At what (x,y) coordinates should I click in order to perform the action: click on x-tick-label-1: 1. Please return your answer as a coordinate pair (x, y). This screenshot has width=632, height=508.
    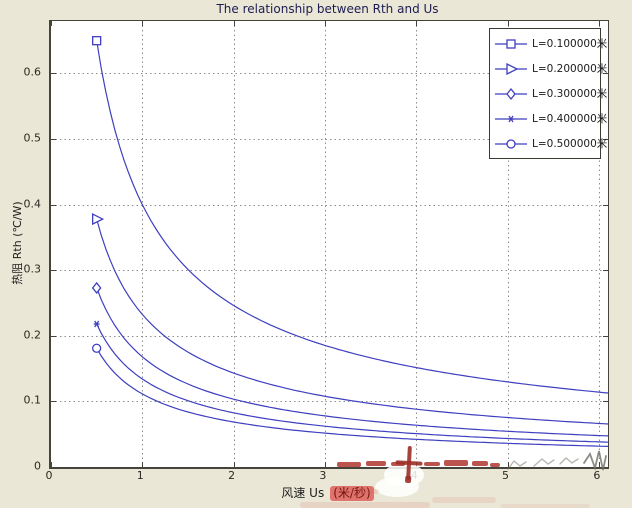
    Looking at the image, I should click on (140, 475).